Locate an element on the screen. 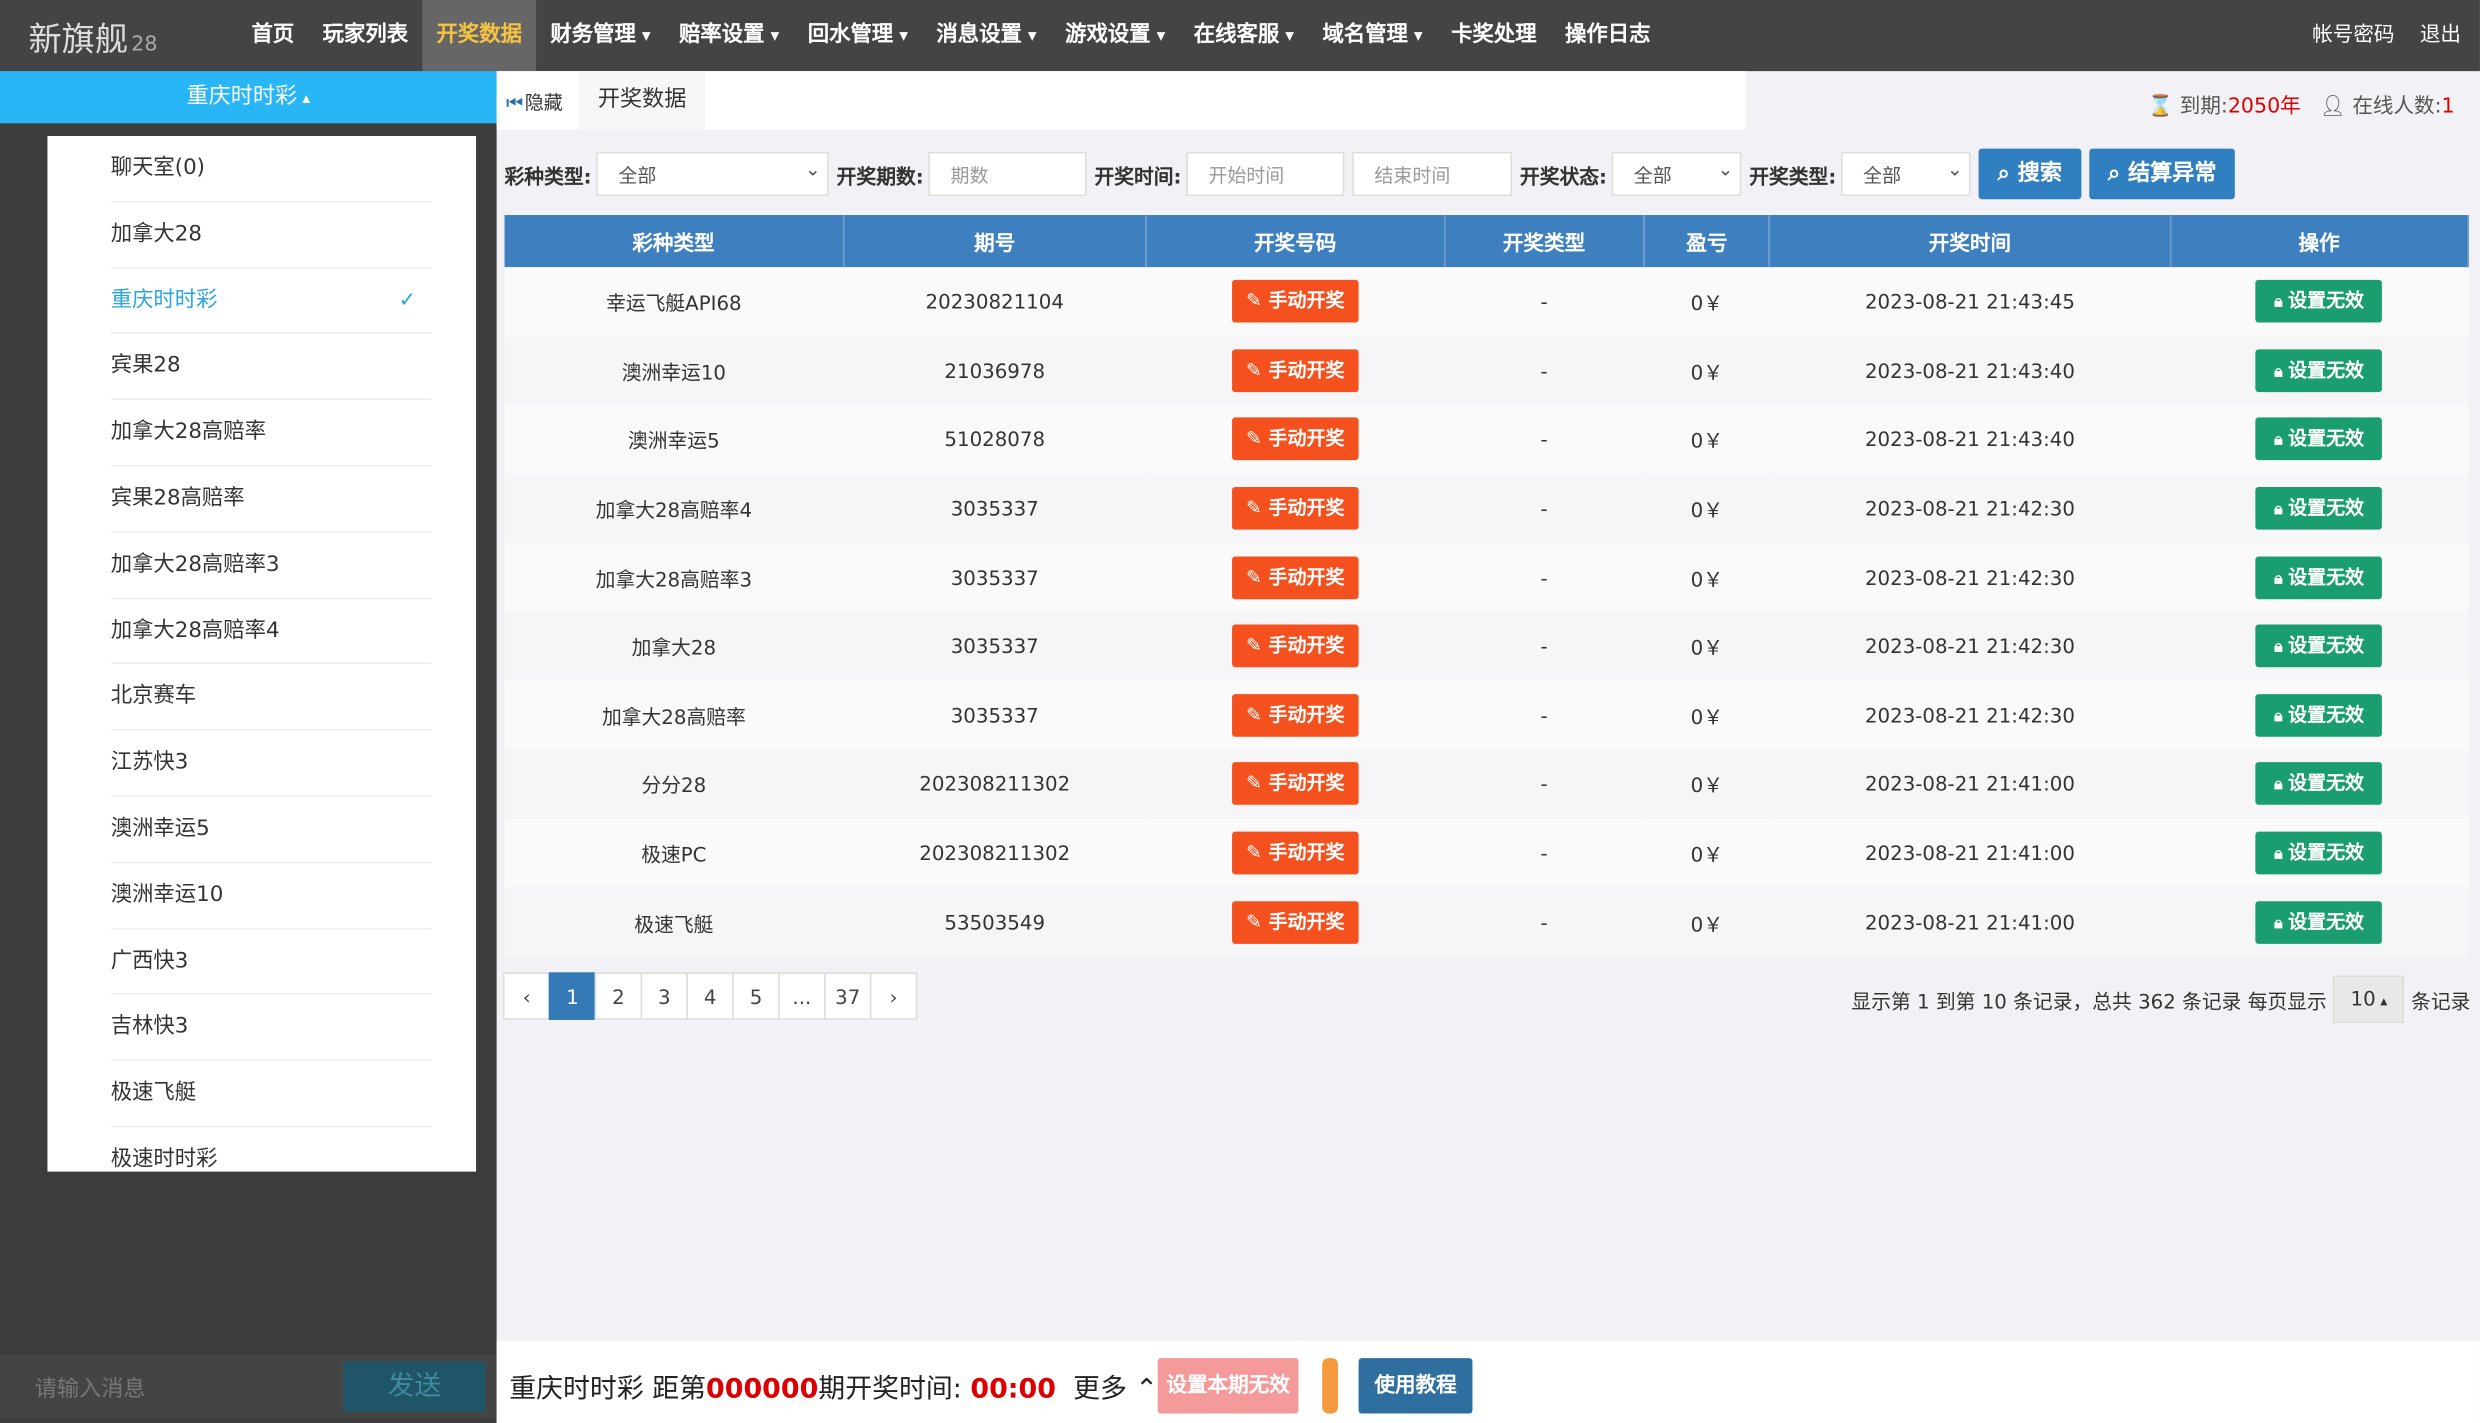  game: 重庆时时彩 is located at coordinates (576, 1389).